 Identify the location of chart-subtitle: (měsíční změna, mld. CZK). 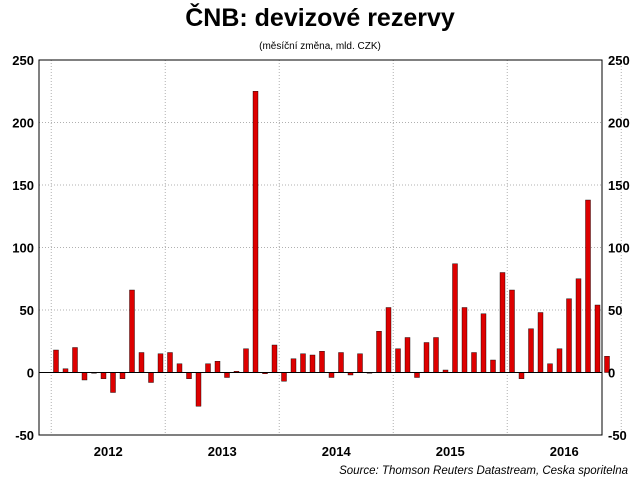
(320, 46).